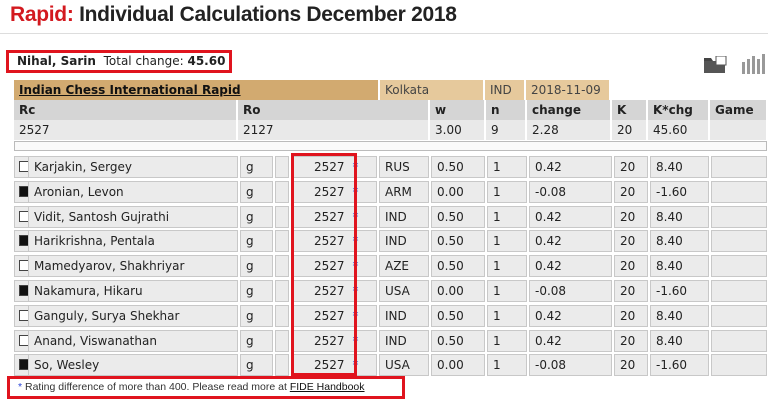 This screenshot has height=408, width=768. What do you see at coordinates (404, 266) in the screenshot?
I see `opponent-federation: AZE` at bounding box center [404, 266].